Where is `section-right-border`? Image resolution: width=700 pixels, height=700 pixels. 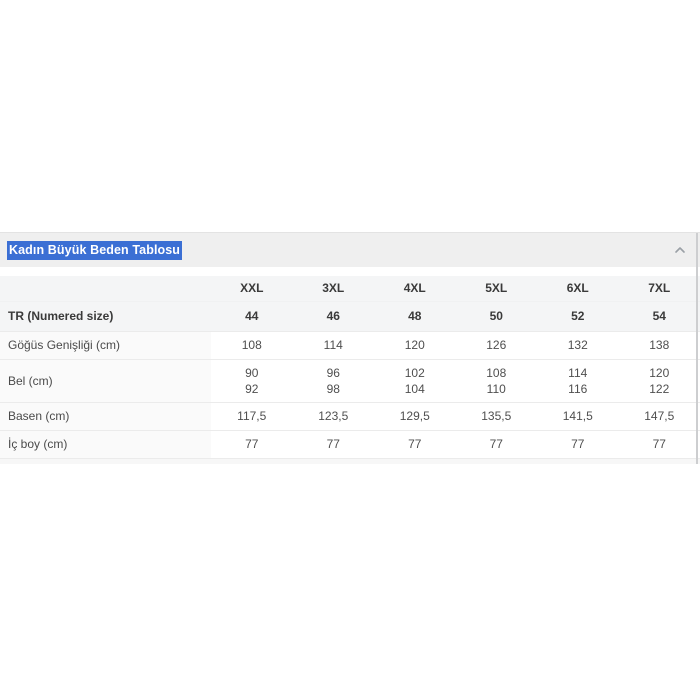
section-right-border is located at coordinates (697, 348).